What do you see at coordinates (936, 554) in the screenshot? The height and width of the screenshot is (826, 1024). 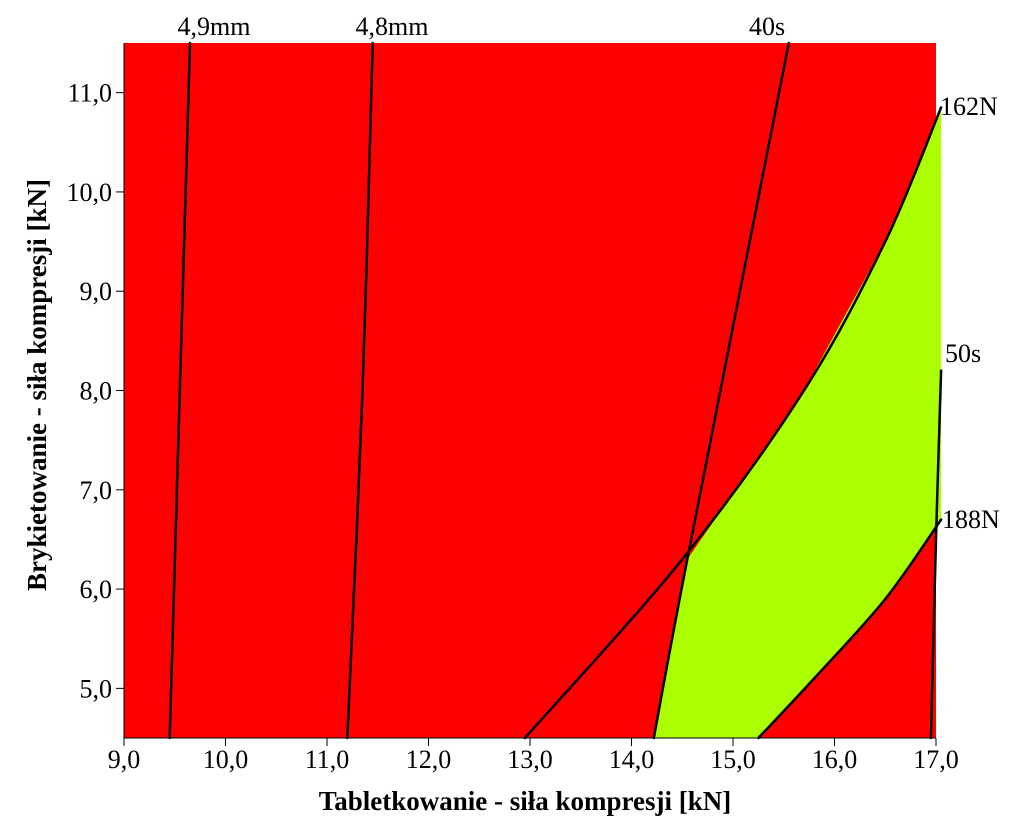 I see `contour-line-50s` at bounding box center [936, 554].